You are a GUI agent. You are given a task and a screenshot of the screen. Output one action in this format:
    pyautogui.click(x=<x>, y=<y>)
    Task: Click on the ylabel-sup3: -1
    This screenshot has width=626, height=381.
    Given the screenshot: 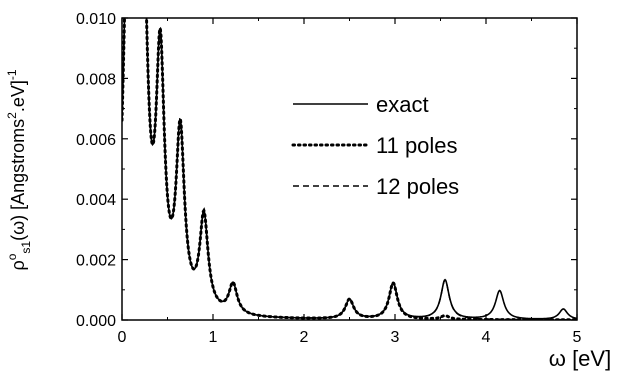 What is the action you would take?
    pyautogui.click(x=12, y=74)
    